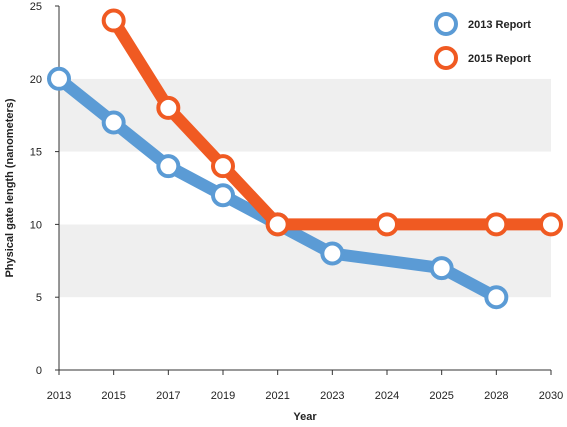 The image size is (567, 427). I want to click on x-tick-label: 2025, so click(441, 396).